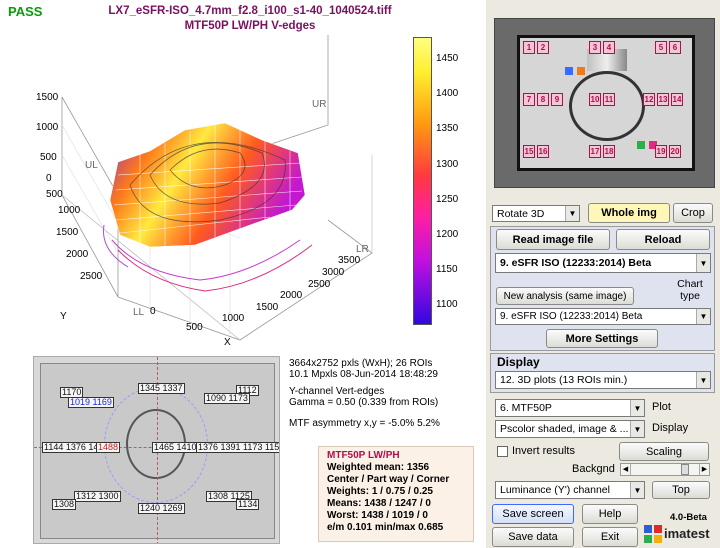 This screenshot has width=720, height=548. I want to click on info-gamma: Gamma = 0.50 (0.339 from ROIs), so click(364, 402).